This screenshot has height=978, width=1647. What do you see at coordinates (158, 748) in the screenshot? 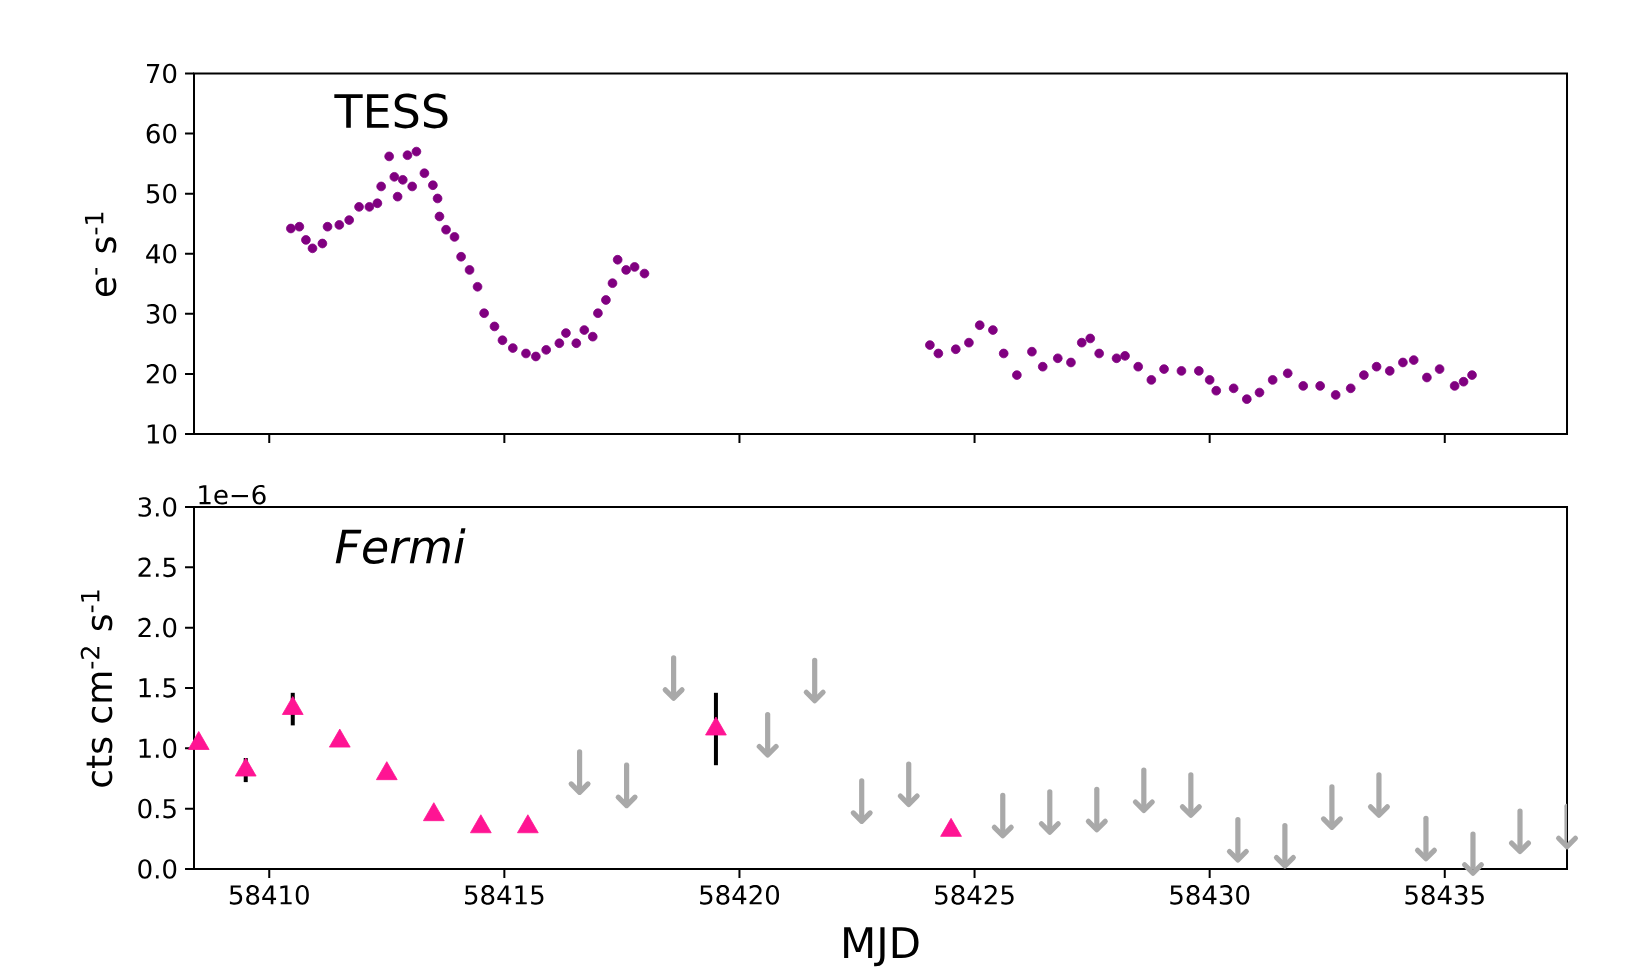
I see `y-tick-label: 1.0` at bounding box center [158, 748].